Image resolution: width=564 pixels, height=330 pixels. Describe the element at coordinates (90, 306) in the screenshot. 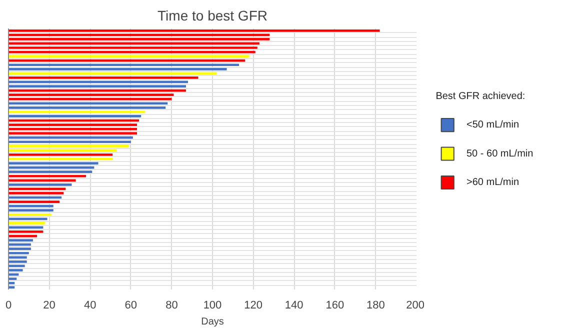

I see `x-tick-label: 40` at that location.